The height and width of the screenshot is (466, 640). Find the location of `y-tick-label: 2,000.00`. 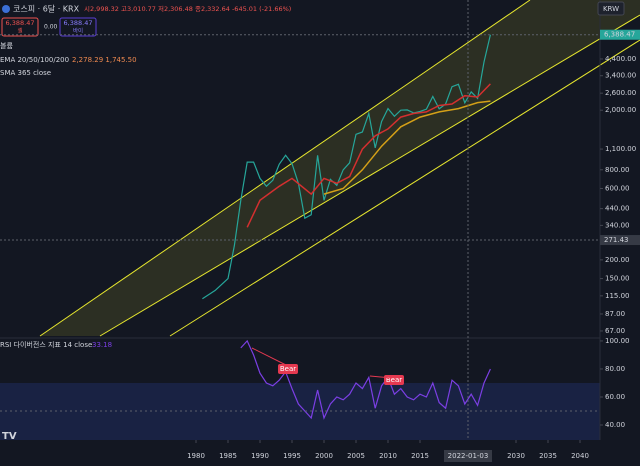

y-tick-label: 2,000.00 is located at coordinates (620, 110).